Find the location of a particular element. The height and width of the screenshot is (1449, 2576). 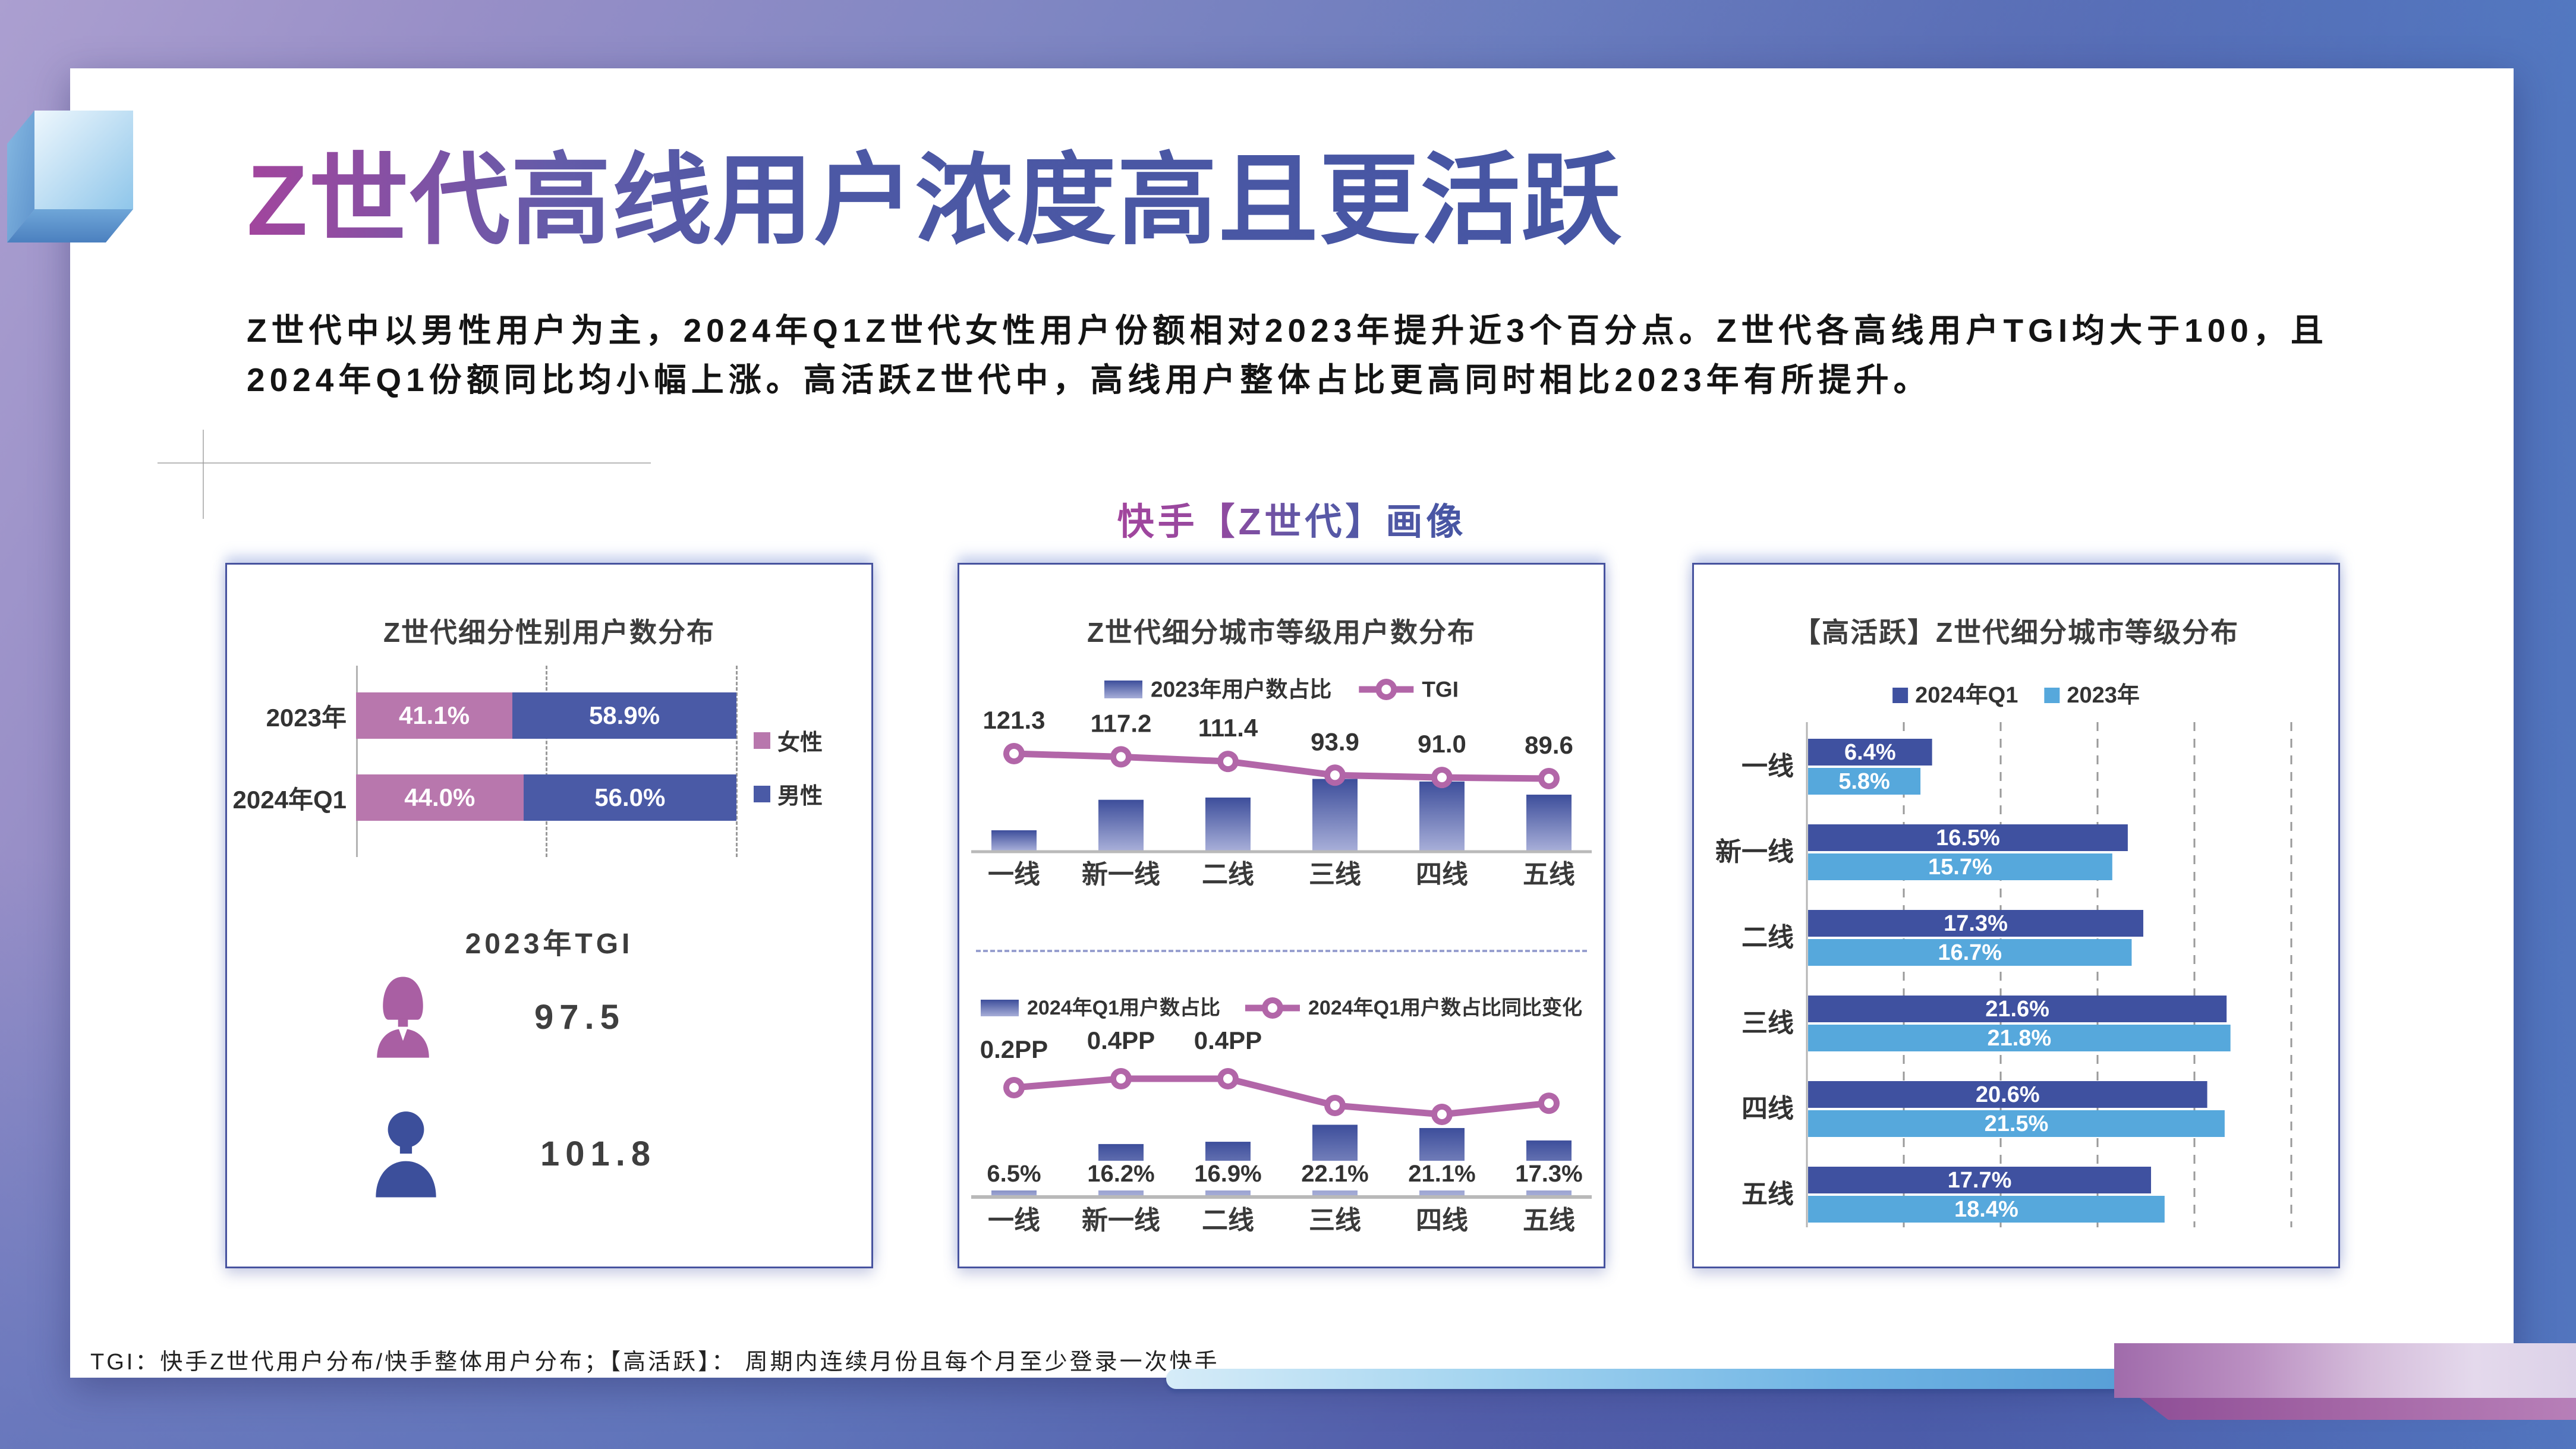

value-label: 6.5% is located at coordinates (1014, 1174).